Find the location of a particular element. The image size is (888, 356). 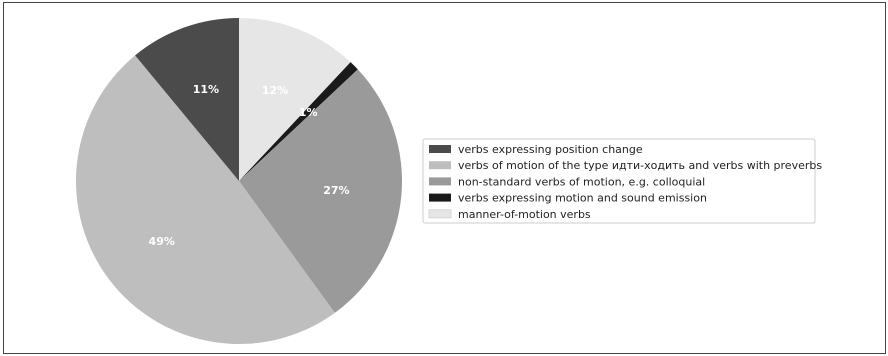

legend-label: verbs expressing position change is located at coordinates (550, 149).